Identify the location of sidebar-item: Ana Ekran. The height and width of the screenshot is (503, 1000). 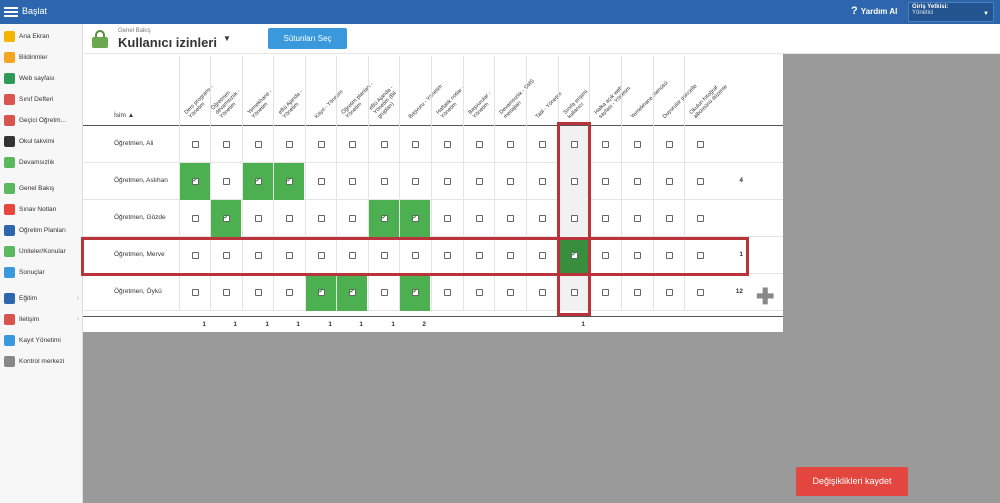
(41, 36).